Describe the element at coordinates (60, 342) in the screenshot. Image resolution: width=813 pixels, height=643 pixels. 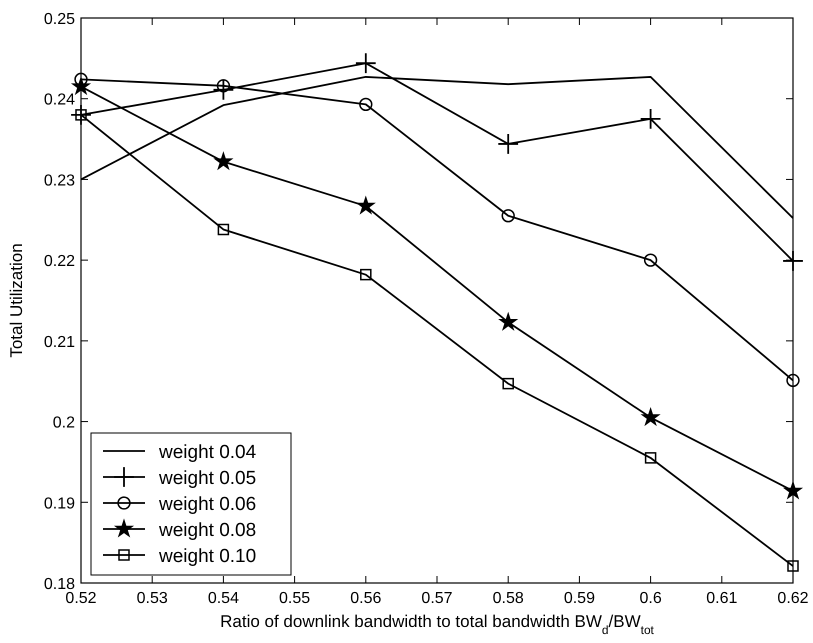
I see `y-tick-label: 0.21` at that location.